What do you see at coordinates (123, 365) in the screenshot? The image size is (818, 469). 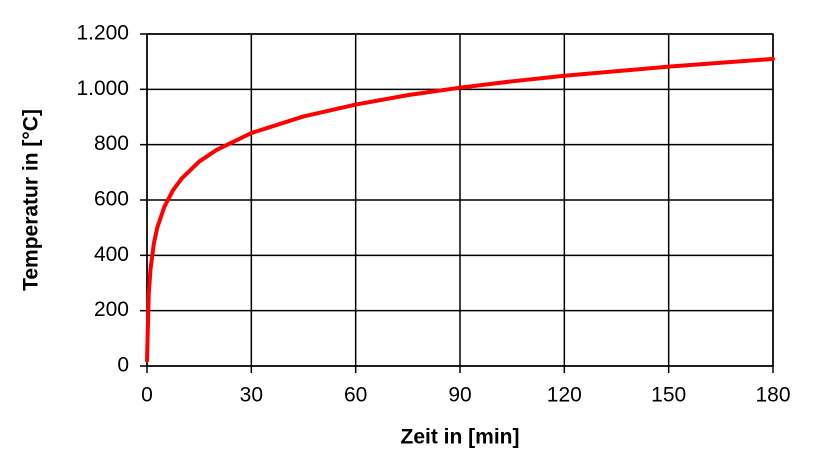 I see `y-tick-label: 0` at bounding box center [123, 365].